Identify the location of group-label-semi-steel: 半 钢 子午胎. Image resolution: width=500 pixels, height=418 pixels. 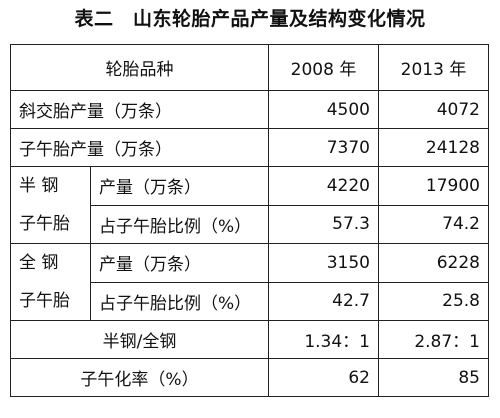
(50, 205).